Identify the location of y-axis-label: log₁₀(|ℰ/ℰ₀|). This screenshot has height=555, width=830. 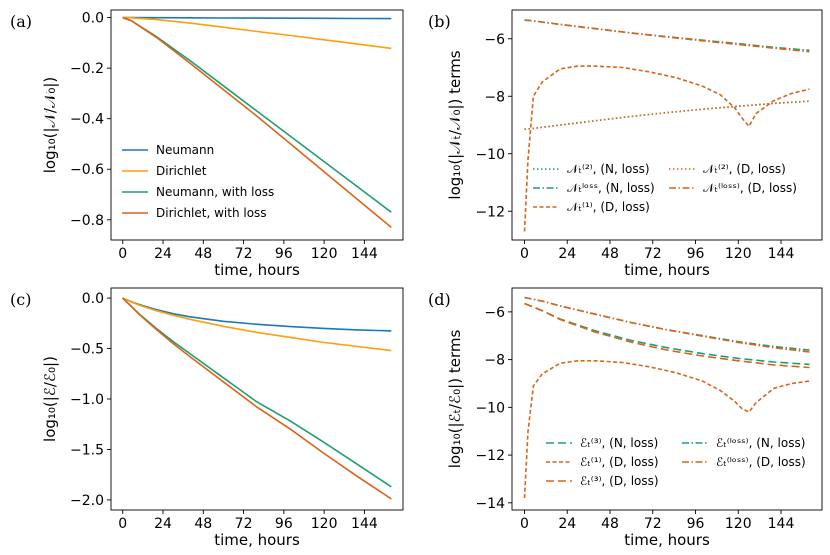
(50, 399).